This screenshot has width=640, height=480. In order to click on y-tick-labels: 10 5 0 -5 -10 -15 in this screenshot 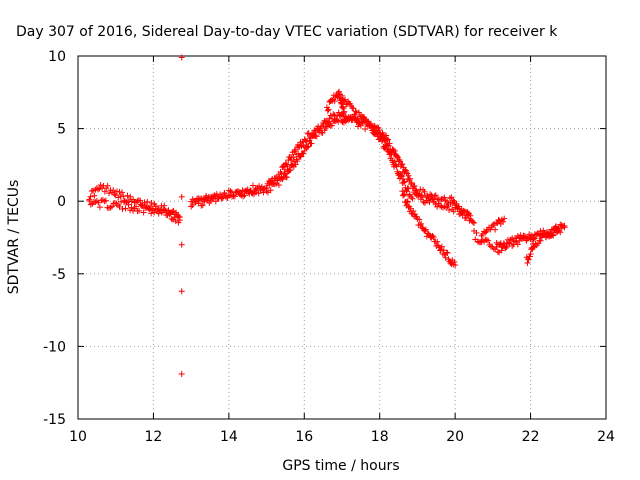, I will do `click(54, 238)`.